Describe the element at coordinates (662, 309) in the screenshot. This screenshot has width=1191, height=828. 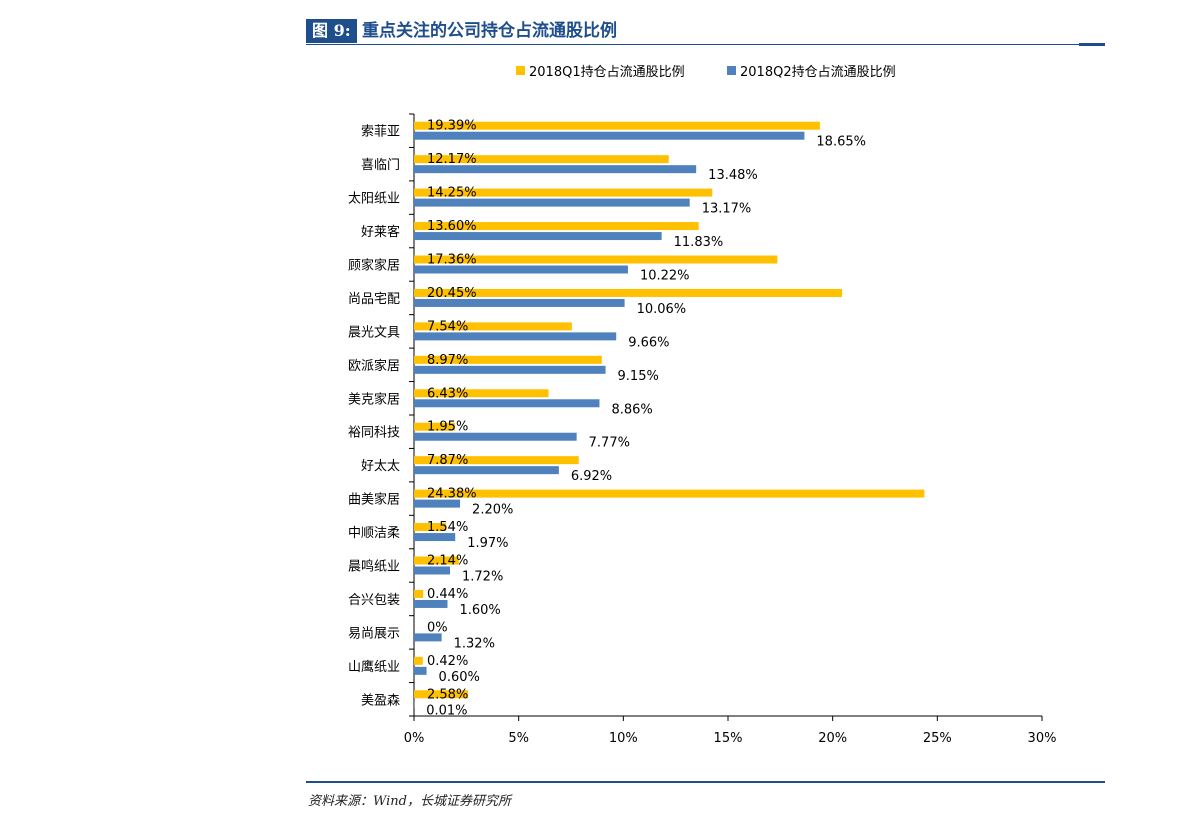
I see `data-label-q2: 10.06%` at that location.